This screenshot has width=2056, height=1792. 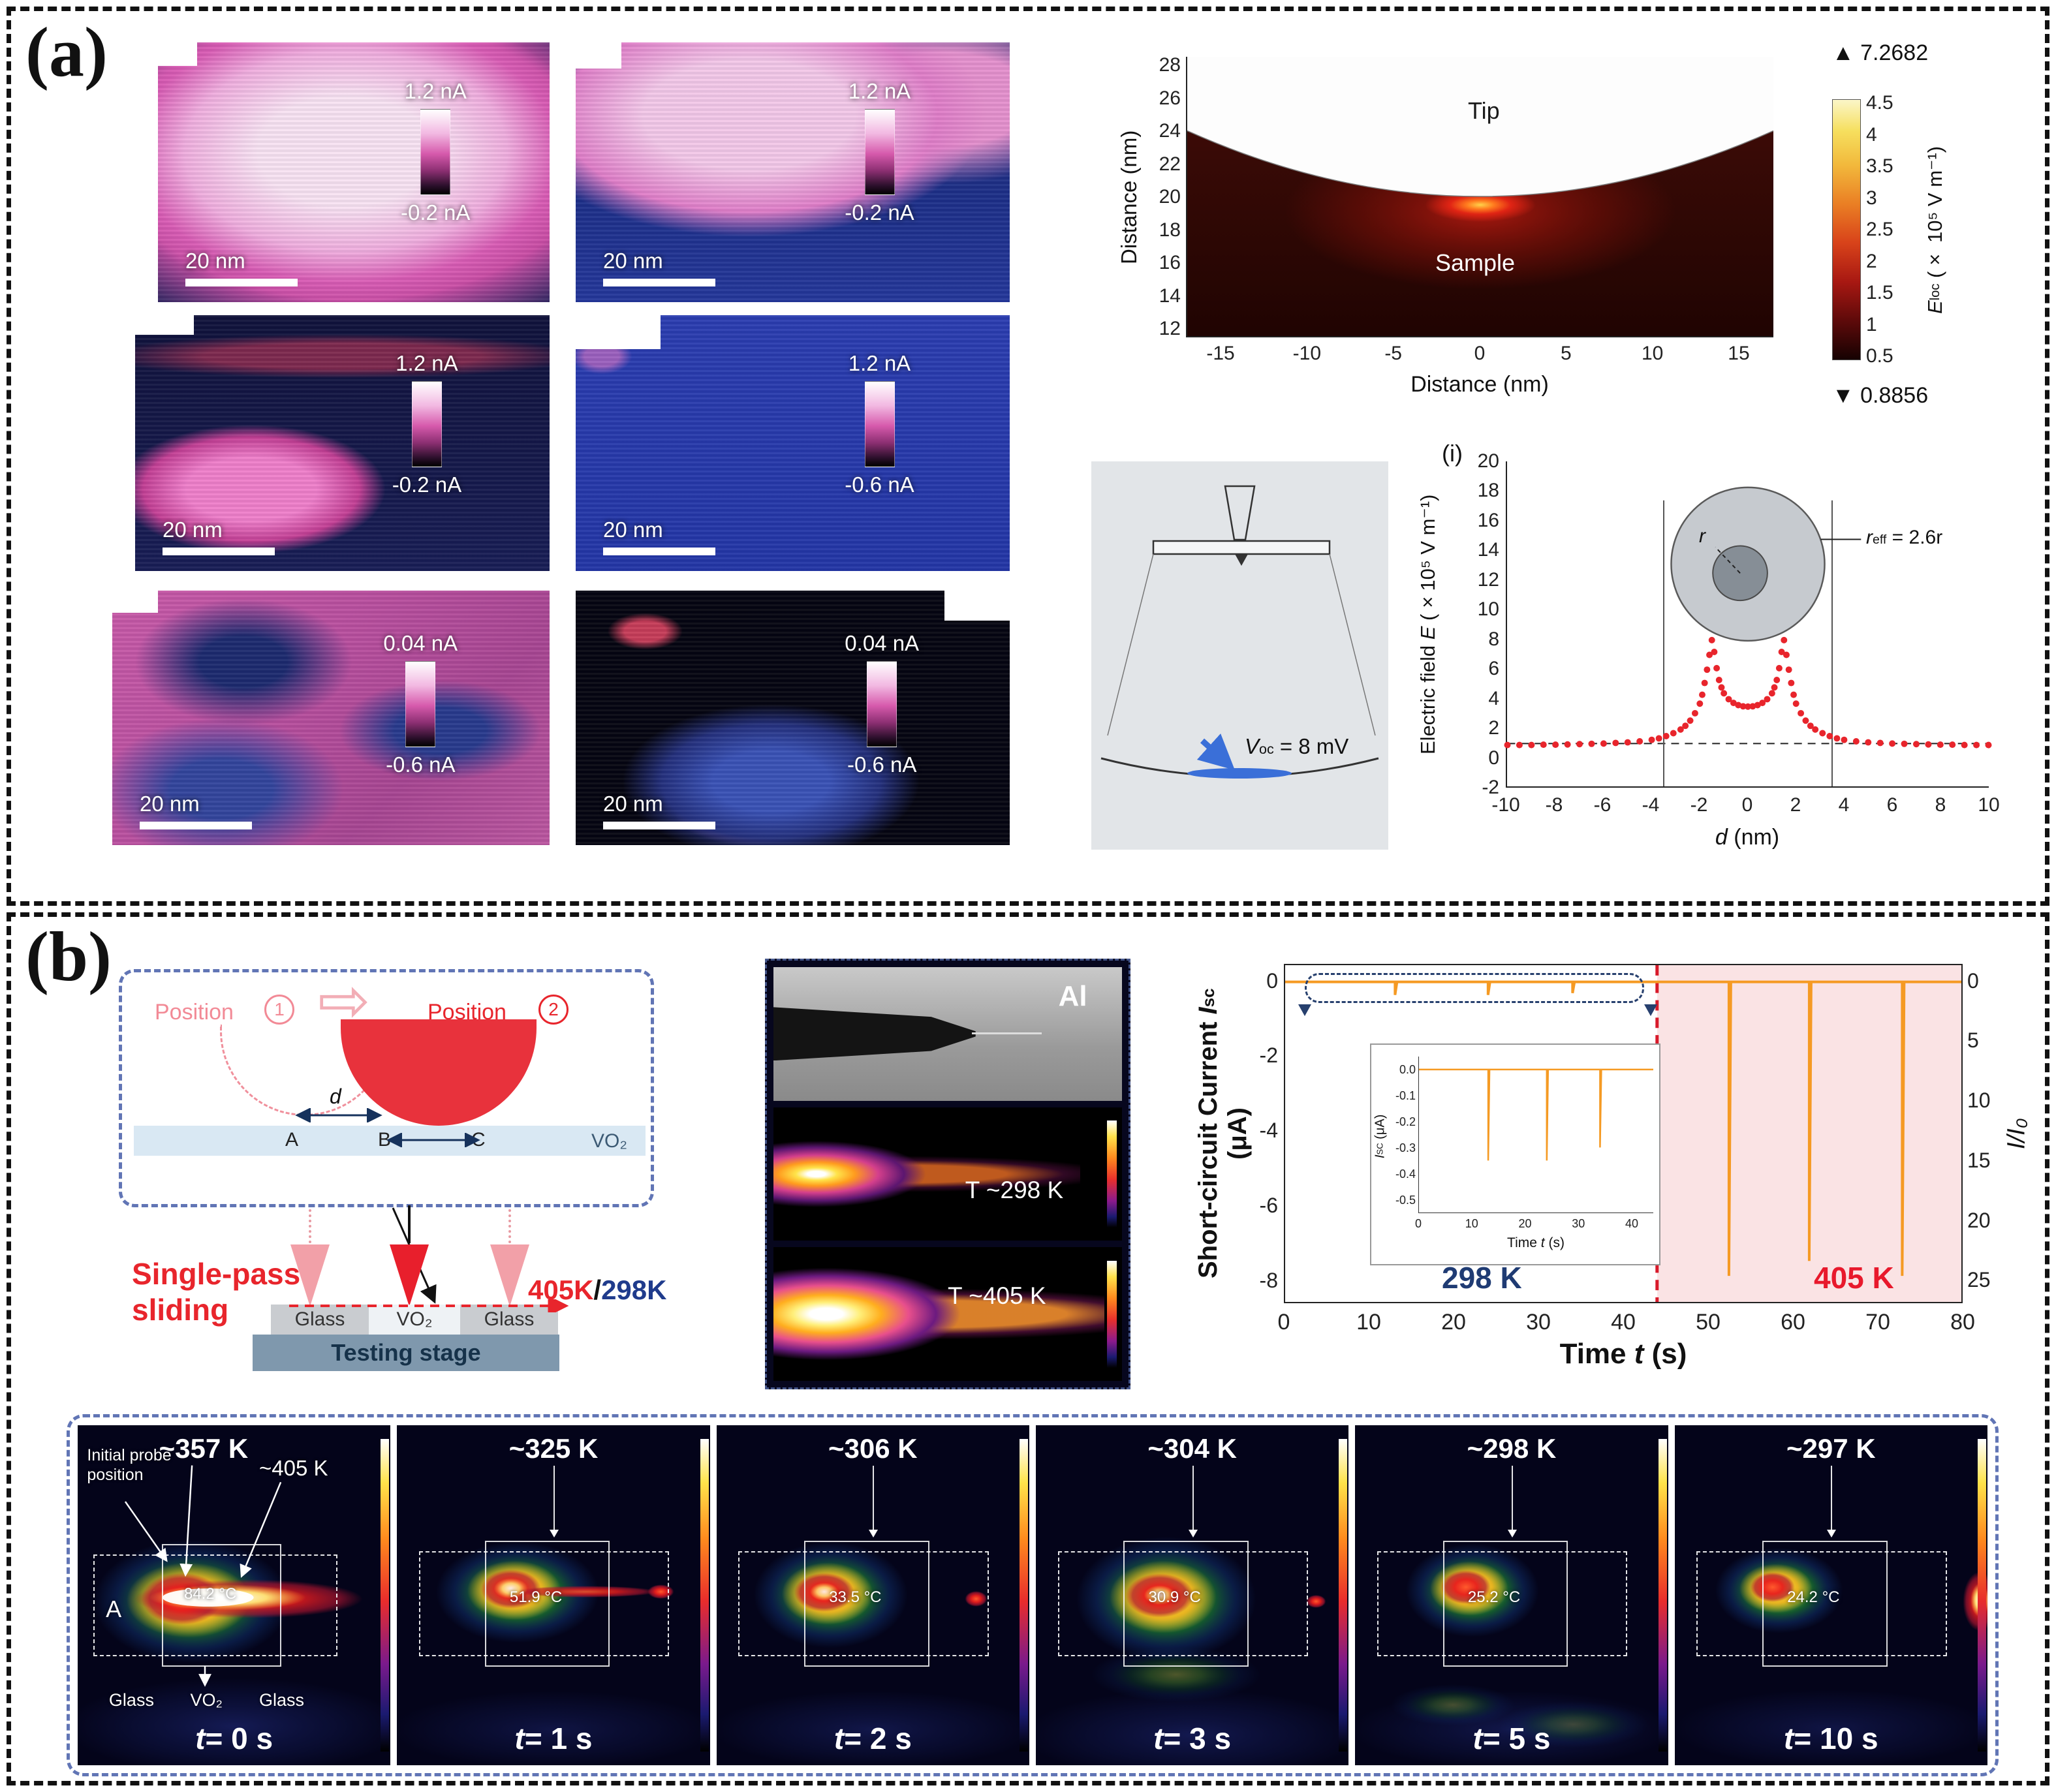 I want to click on single-pass-label-1: Single-pass, so click(x=216, y=1274).